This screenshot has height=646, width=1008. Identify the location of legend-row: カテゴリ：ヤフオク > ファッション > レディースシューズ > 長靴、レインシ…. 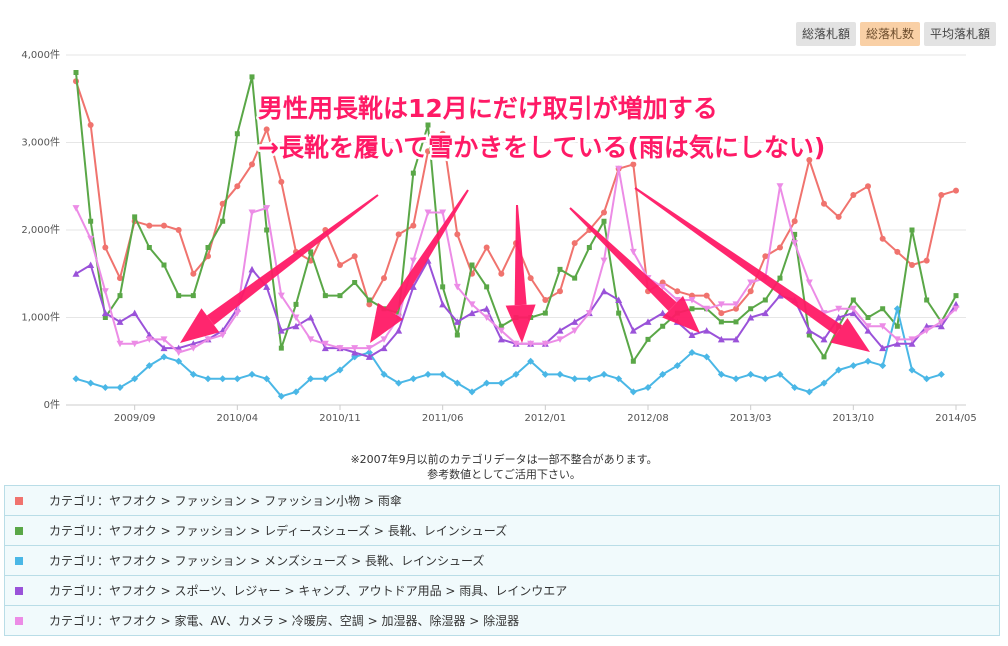
(502, 530).